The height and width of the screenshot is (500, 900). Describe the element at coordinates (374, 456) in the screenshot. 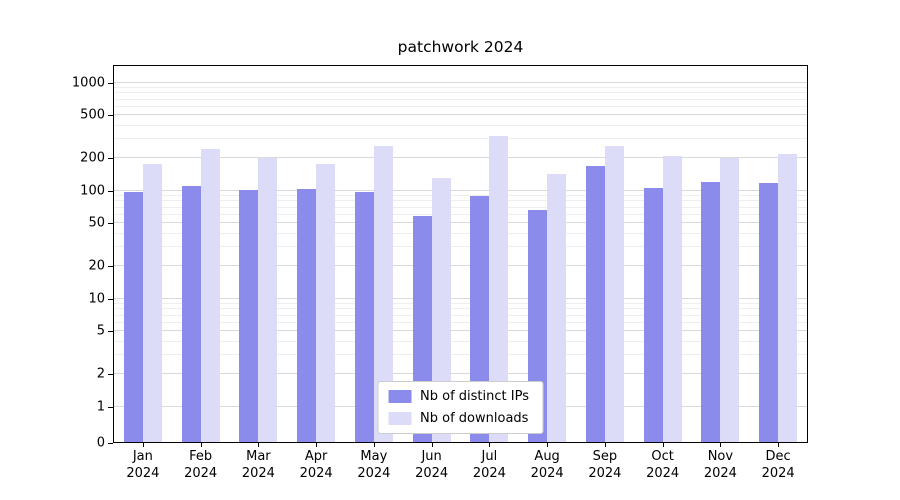

I see `x-tick-month: May` at that location.